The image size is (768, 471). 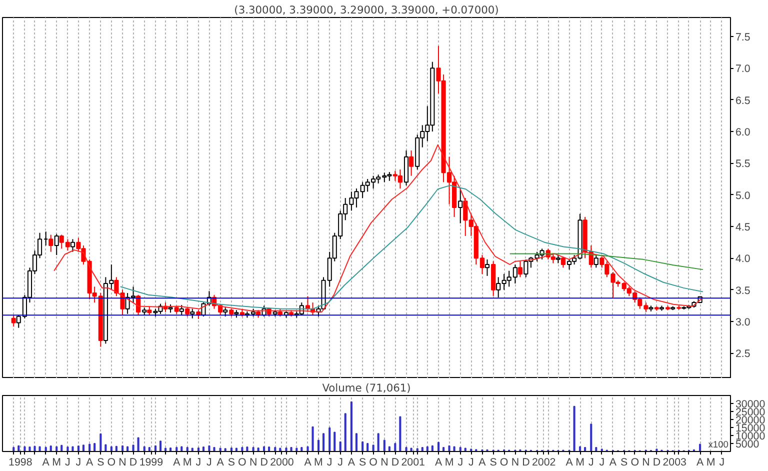 I want to click on y-tick-label: 7.0, so click(x=743, y=69).